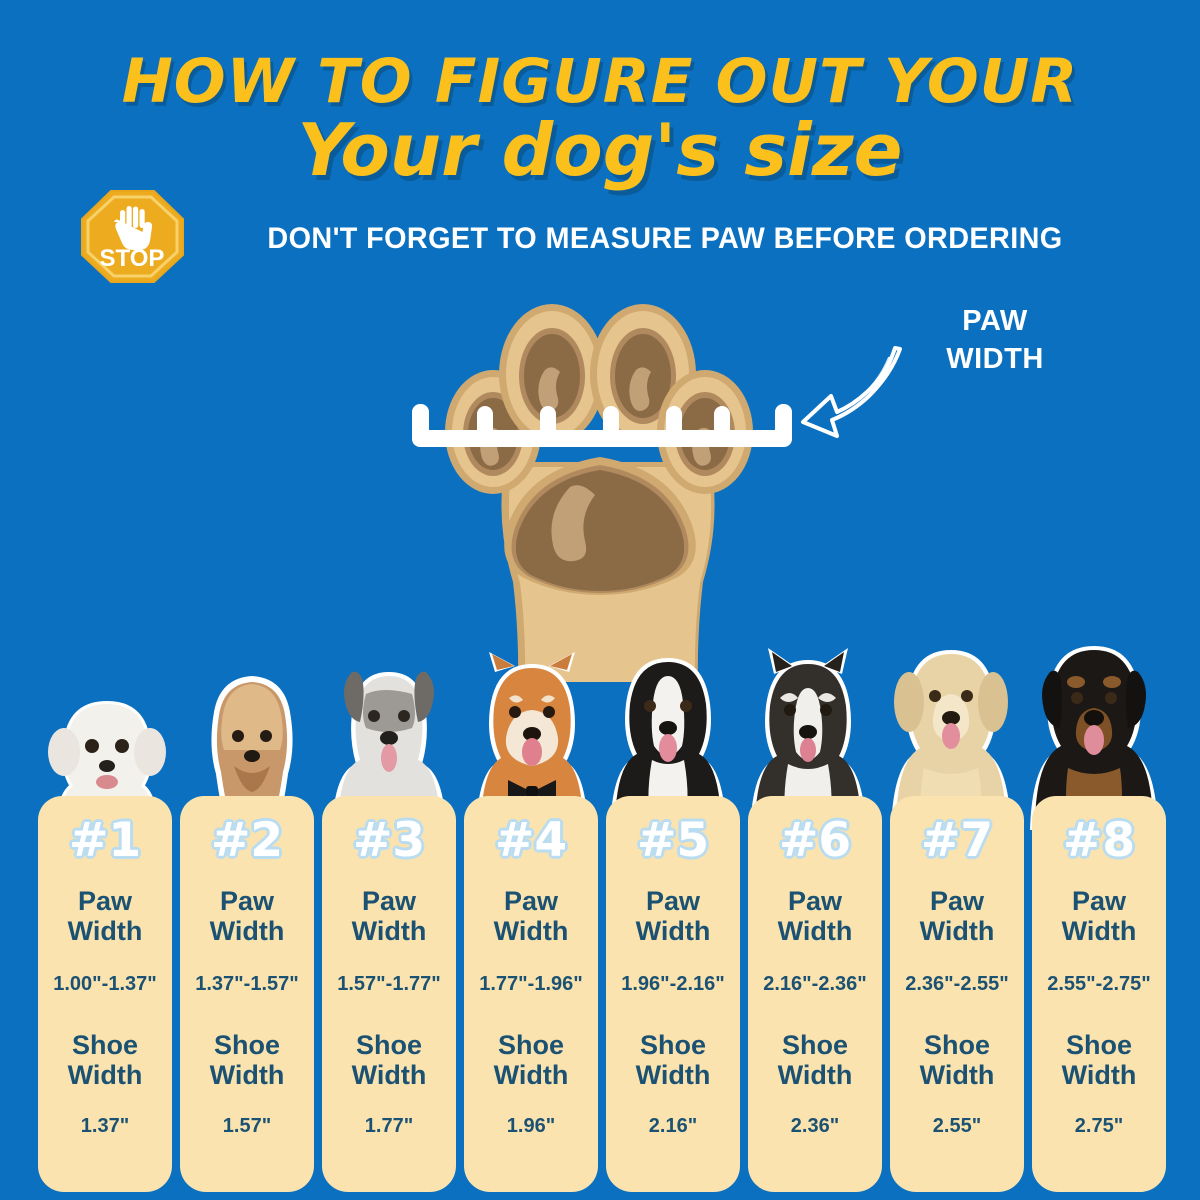 This screenshot has width=1200, height=1200. Describe the element at coordinates (995, 359) in the screenshot. I see `callout-line2: WIDTH` at that location.